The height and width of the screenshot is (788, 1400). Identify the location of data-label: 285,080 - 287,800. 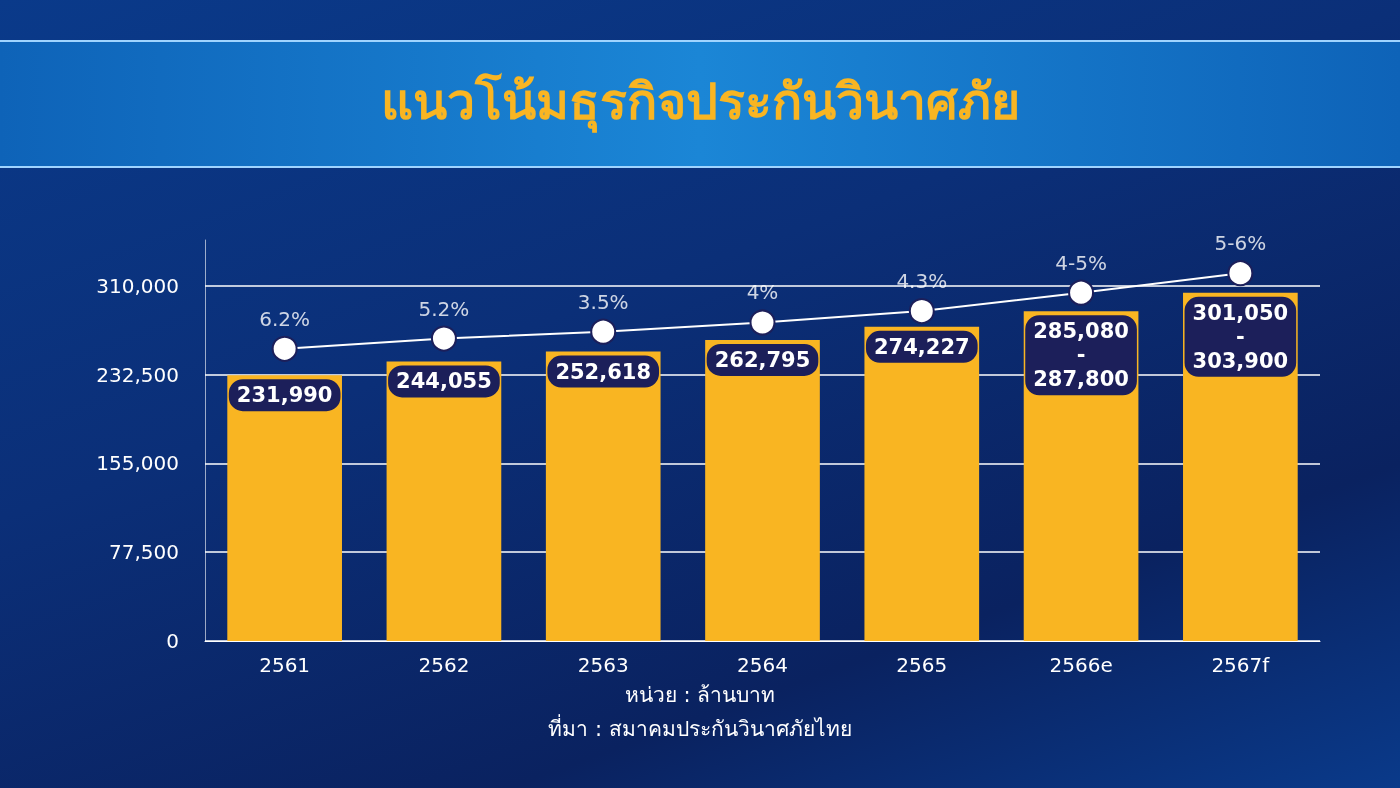
(1081, 355).